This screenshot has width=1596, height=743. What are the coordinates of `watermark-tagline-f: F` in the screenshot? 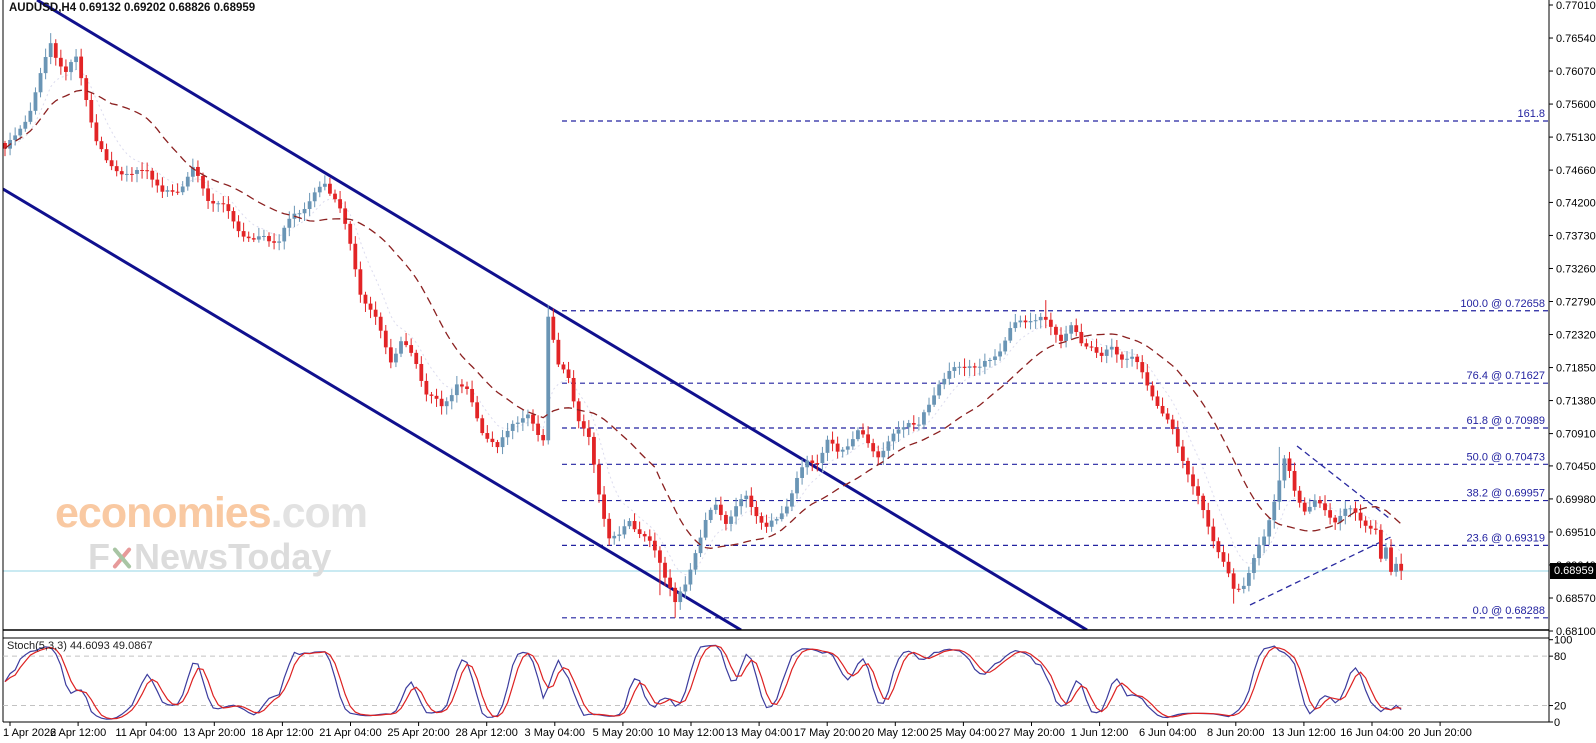 It's located at (99, 556).